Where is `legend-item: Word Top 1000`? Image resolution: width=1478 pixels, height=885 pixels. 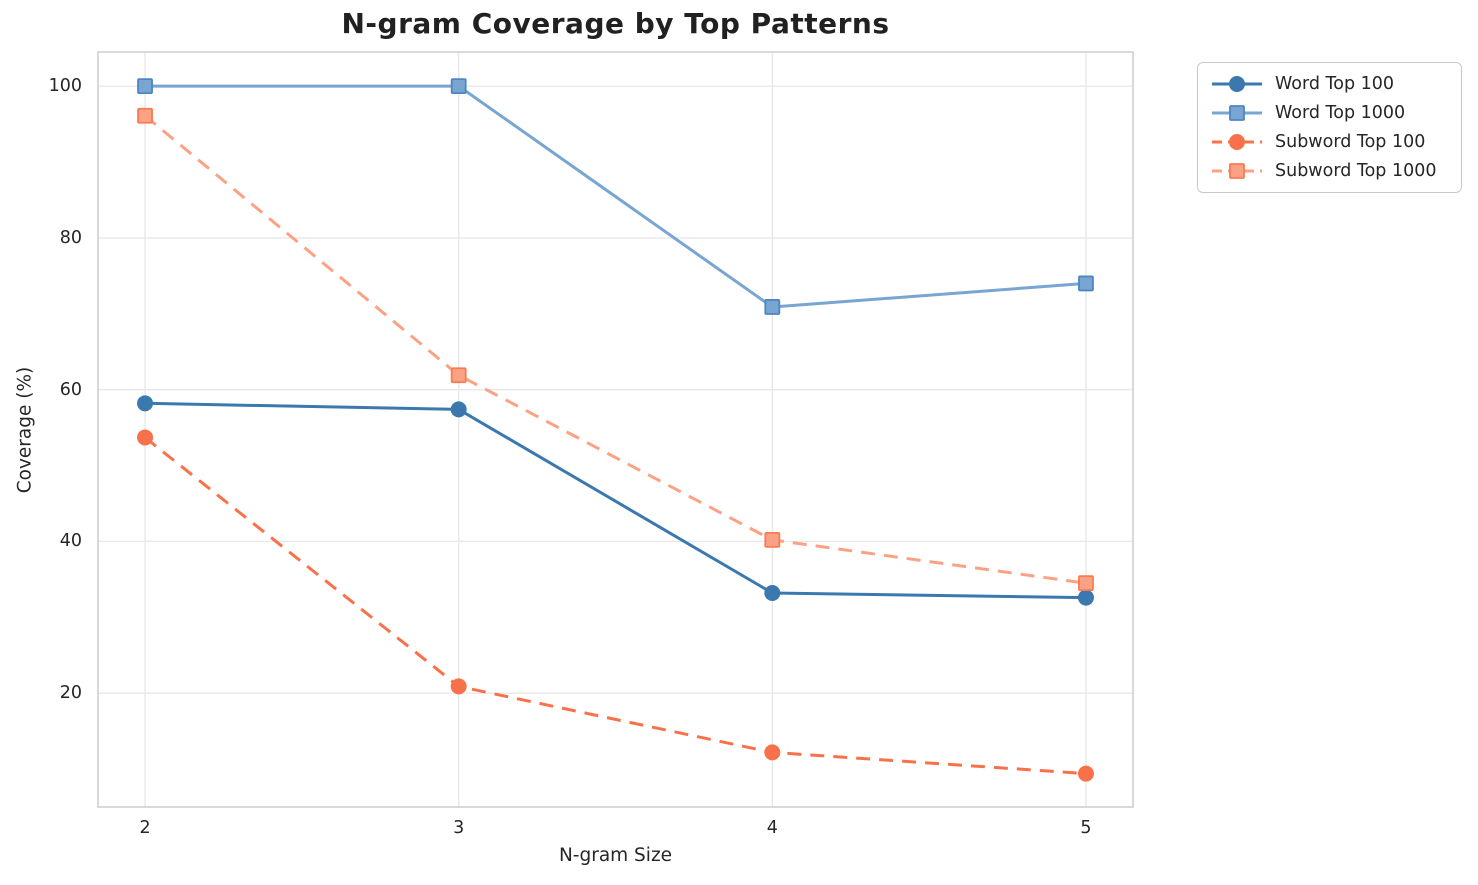 legend-item: Word Top 1000 is located at coordinates (1330, 113).